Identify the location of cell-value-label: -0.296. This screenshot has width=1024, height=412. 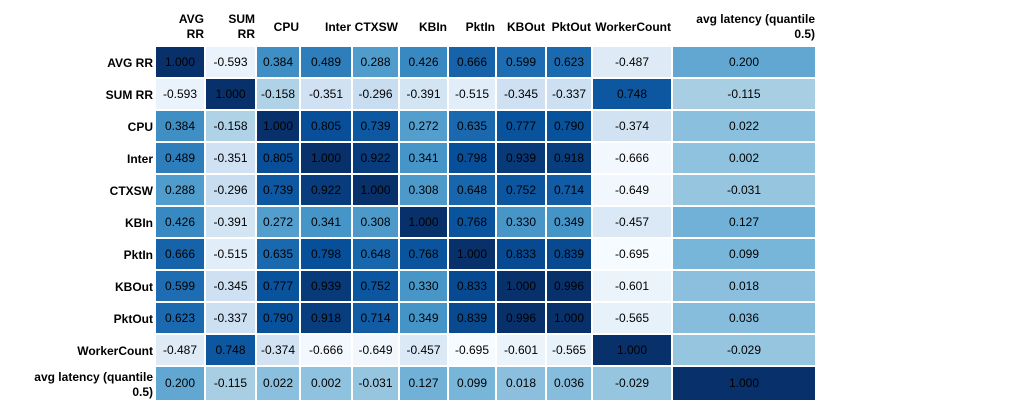
(375, 93).